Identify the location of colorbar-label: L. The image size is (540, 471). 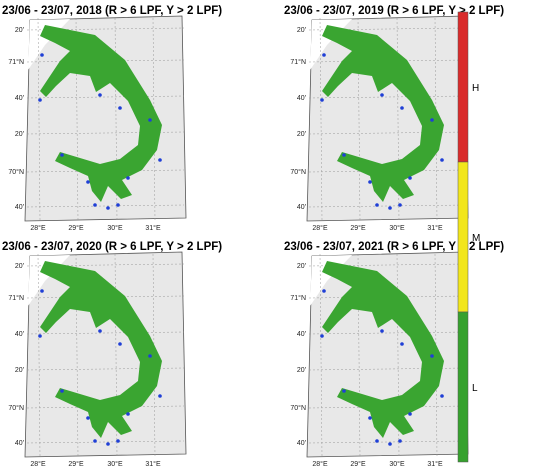
(475, 388).